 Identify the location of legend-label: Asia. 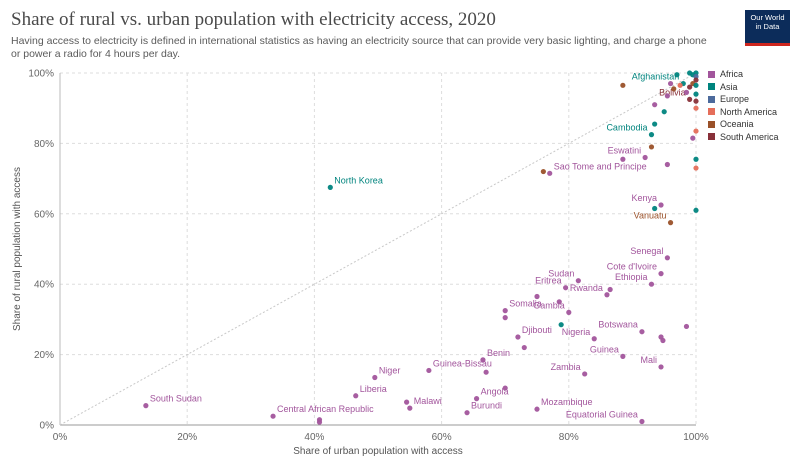
(729, 86).